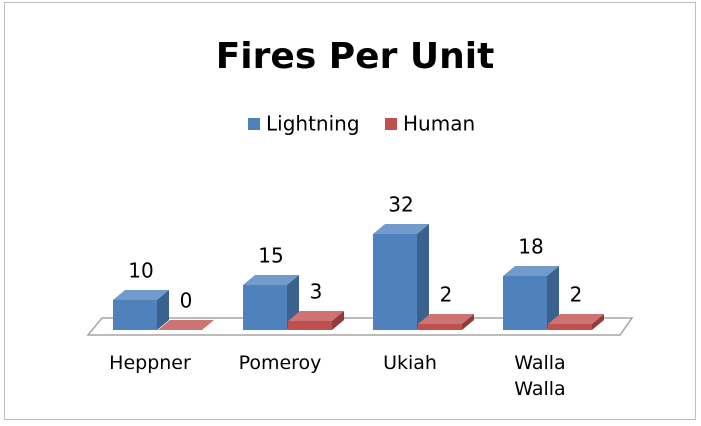 The height and width of the screenshot is (426, 701). I want to click on floor, so click(360, 326).